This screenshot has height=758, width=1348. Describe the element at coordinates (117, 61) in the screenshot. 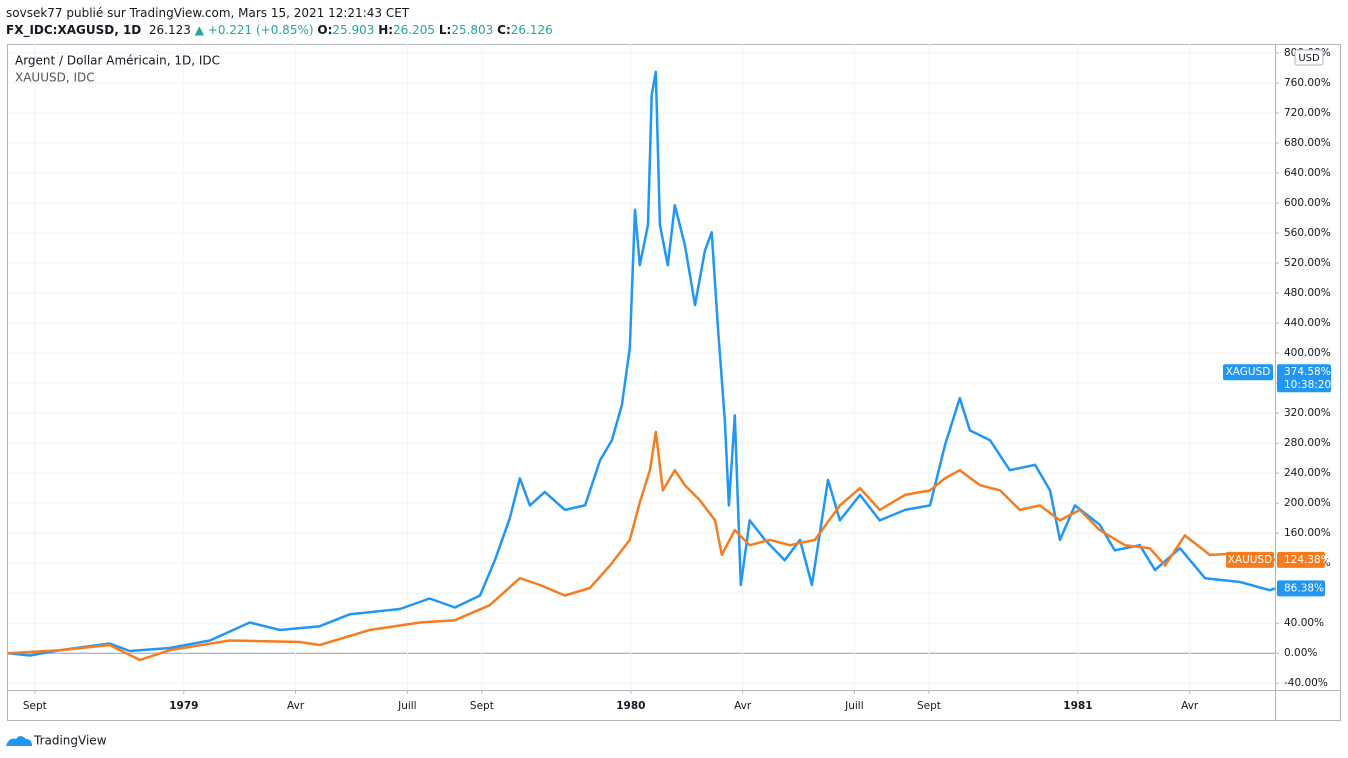

I see `legend-main: Argent / Dollar Américain, 1D, IDC` at that location.